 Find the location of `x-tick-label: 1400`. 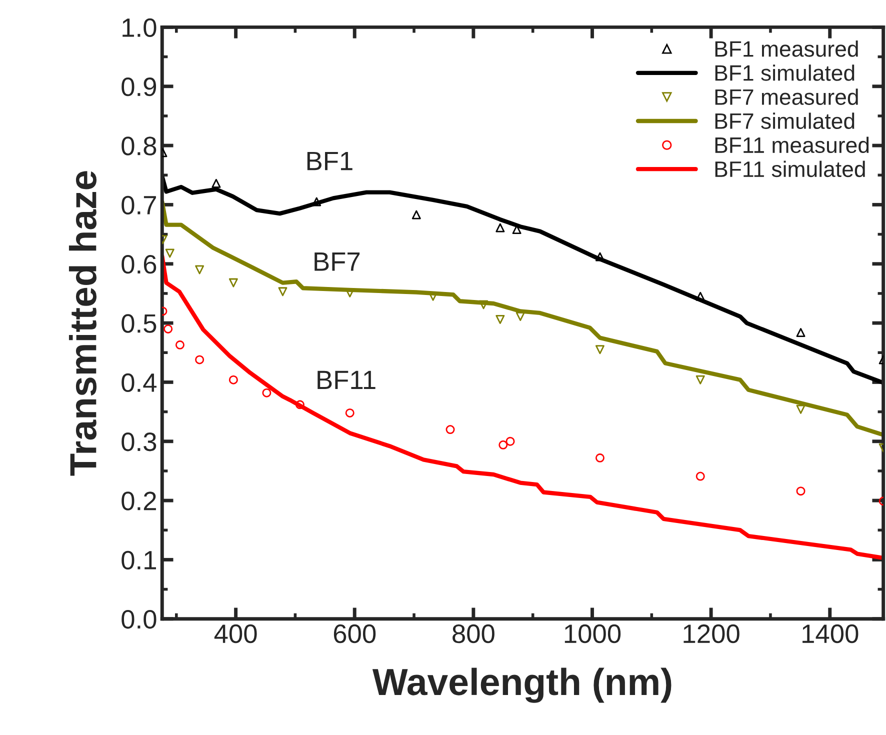

x-tick-label: 1400 is located at coordinates (830, 634).